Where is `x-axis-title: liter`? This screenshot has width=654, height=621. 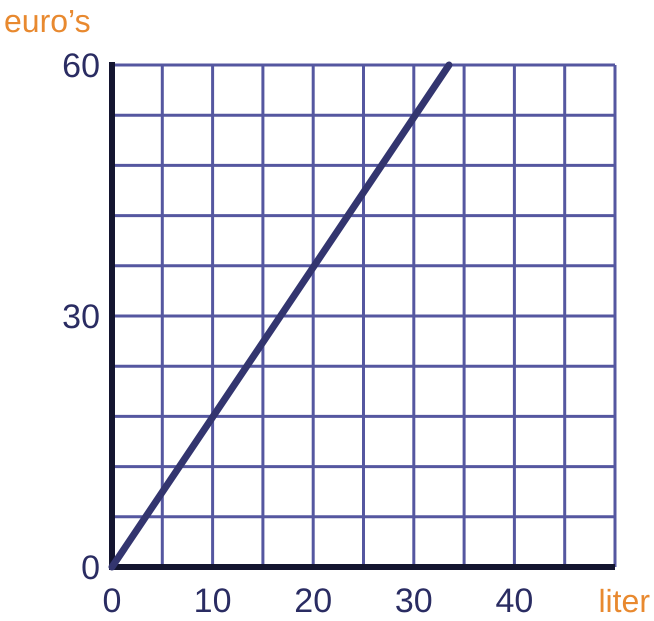 x-axis-title: liter is located at coordinates (624, 601).